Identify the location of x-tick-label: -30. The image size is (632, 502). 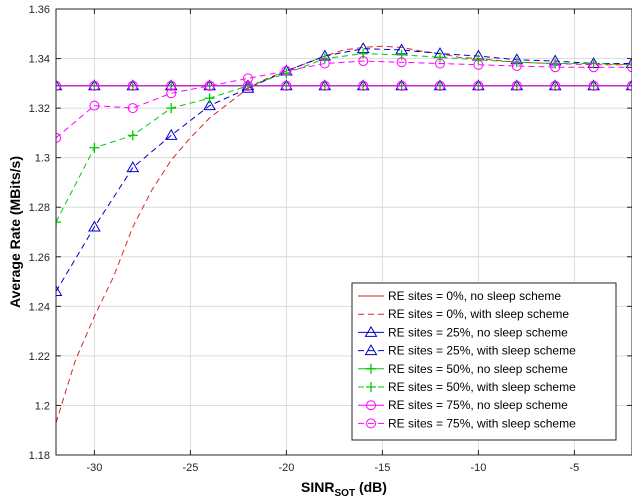
(94, 468).